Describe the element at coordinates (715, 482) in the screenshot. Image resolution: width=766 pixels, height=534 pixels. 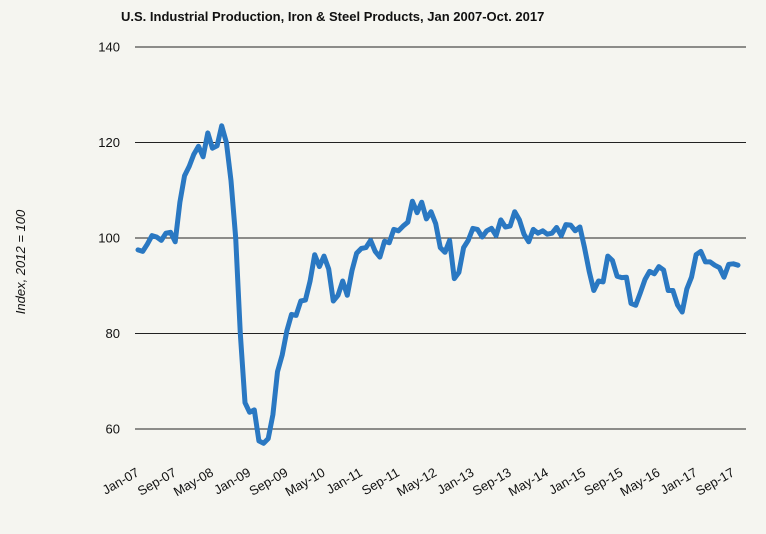
I see `x-tick-label: Sep-17` at that location.